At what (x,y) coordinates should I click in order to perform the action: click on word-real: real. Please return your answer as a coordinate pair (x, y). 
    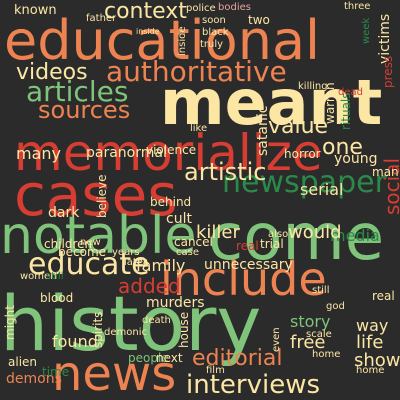
    Looking at the image, I should click on (383, 296).